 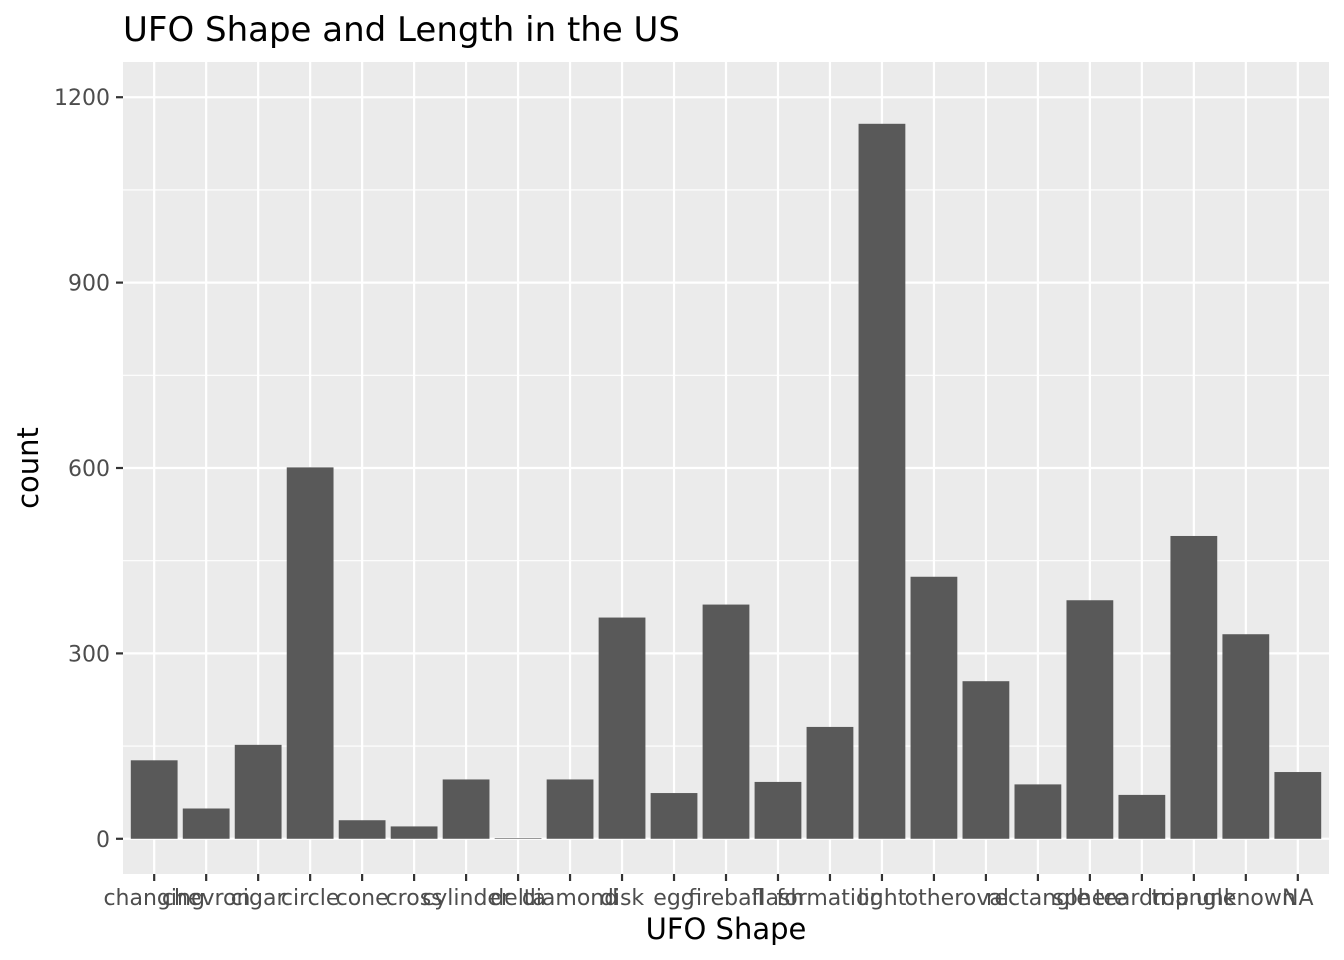 I want to click on x-tick-label: cone, so click(x=362, y=898).